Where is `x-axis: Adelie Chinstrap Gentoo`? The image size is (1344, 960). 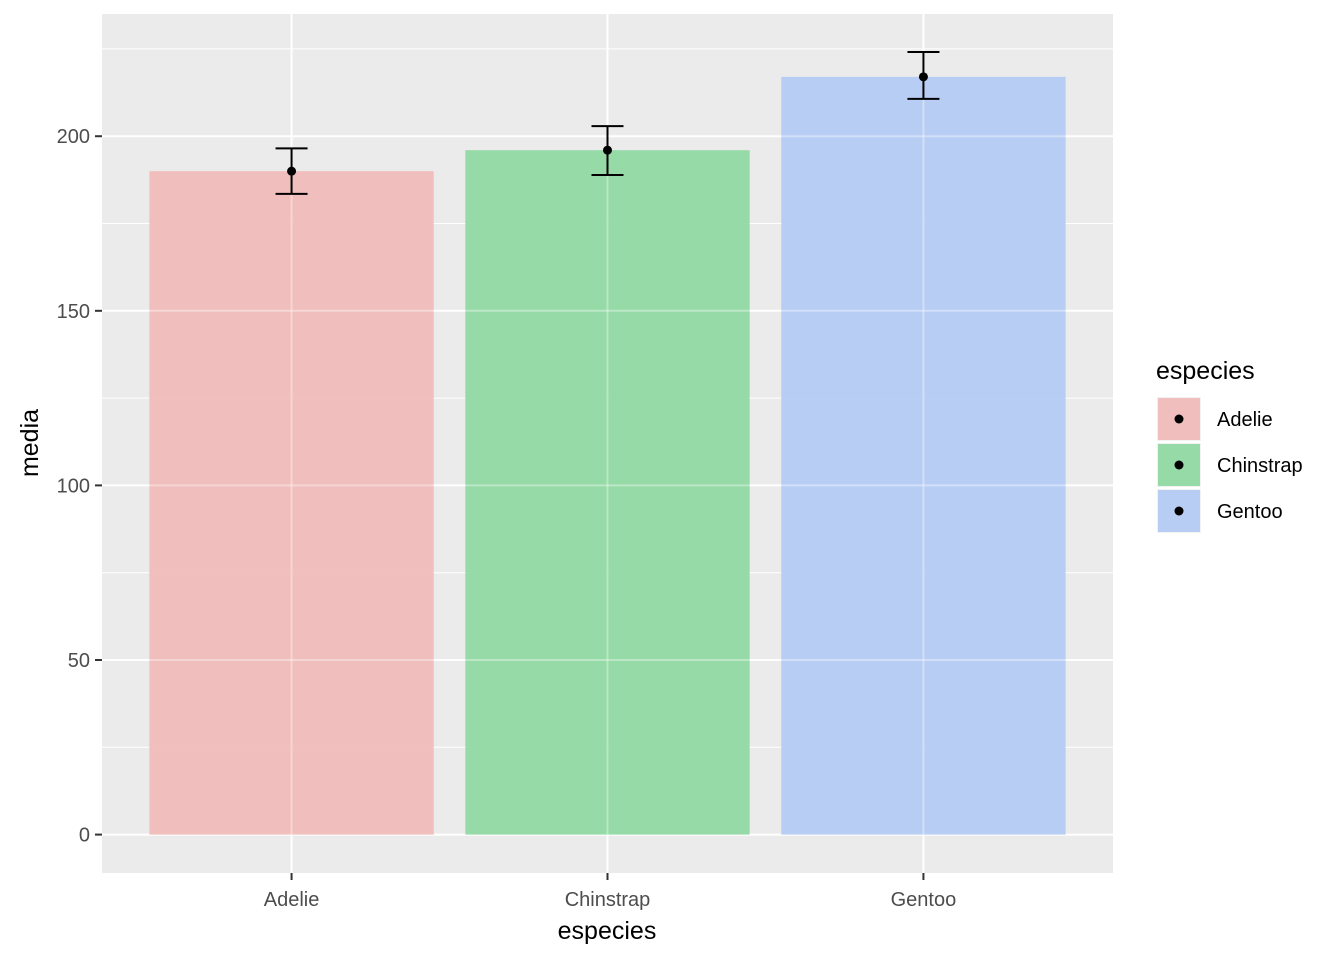
x-axis: Adelie Chinstrap Gentoo is located at coordinates (610, 892).